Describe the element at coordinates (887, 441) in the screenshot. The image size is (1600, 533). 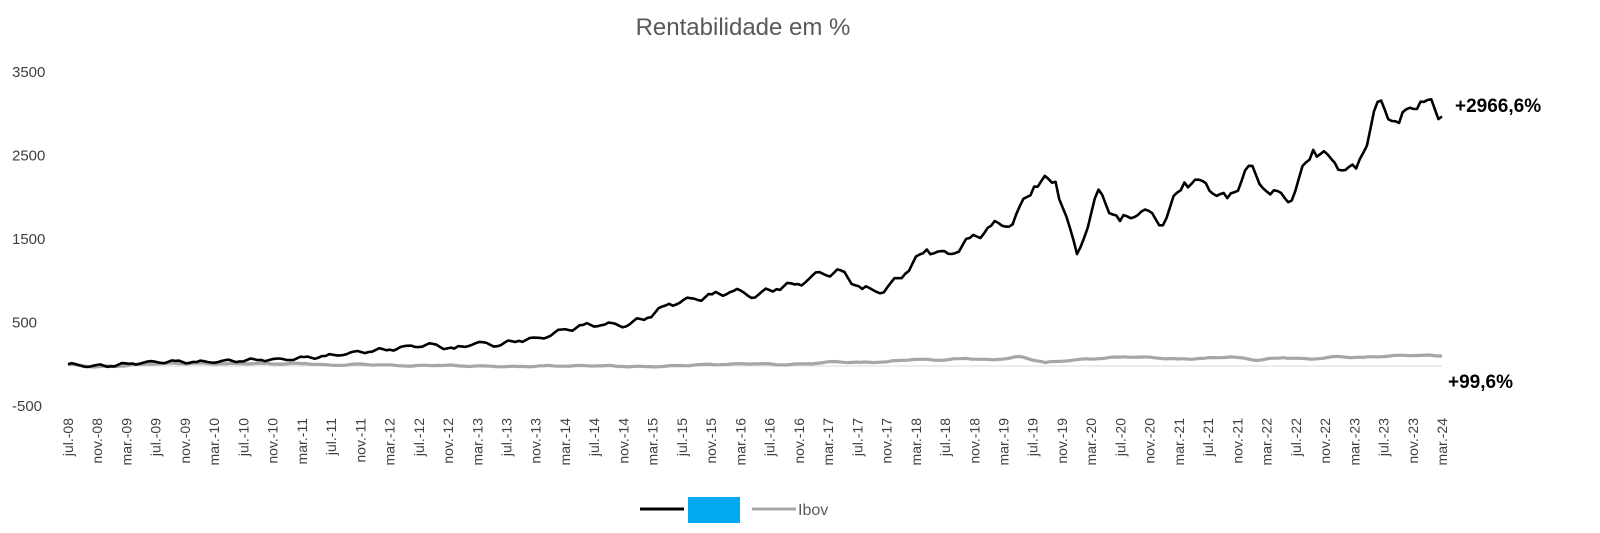
I see `x-tick-label: nov.-17` at that location.